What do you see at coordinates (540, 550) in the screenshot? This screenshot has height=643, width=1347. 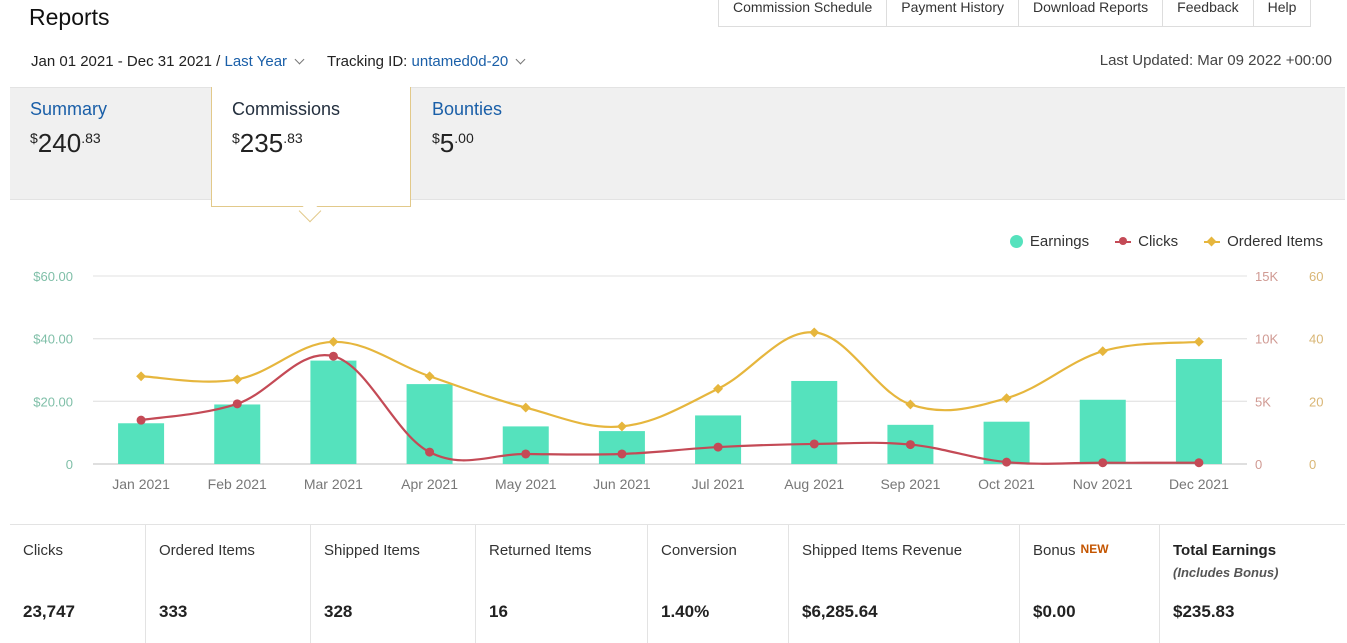 I see `stat-label: Returned Items` at bounding box center [540, 550].